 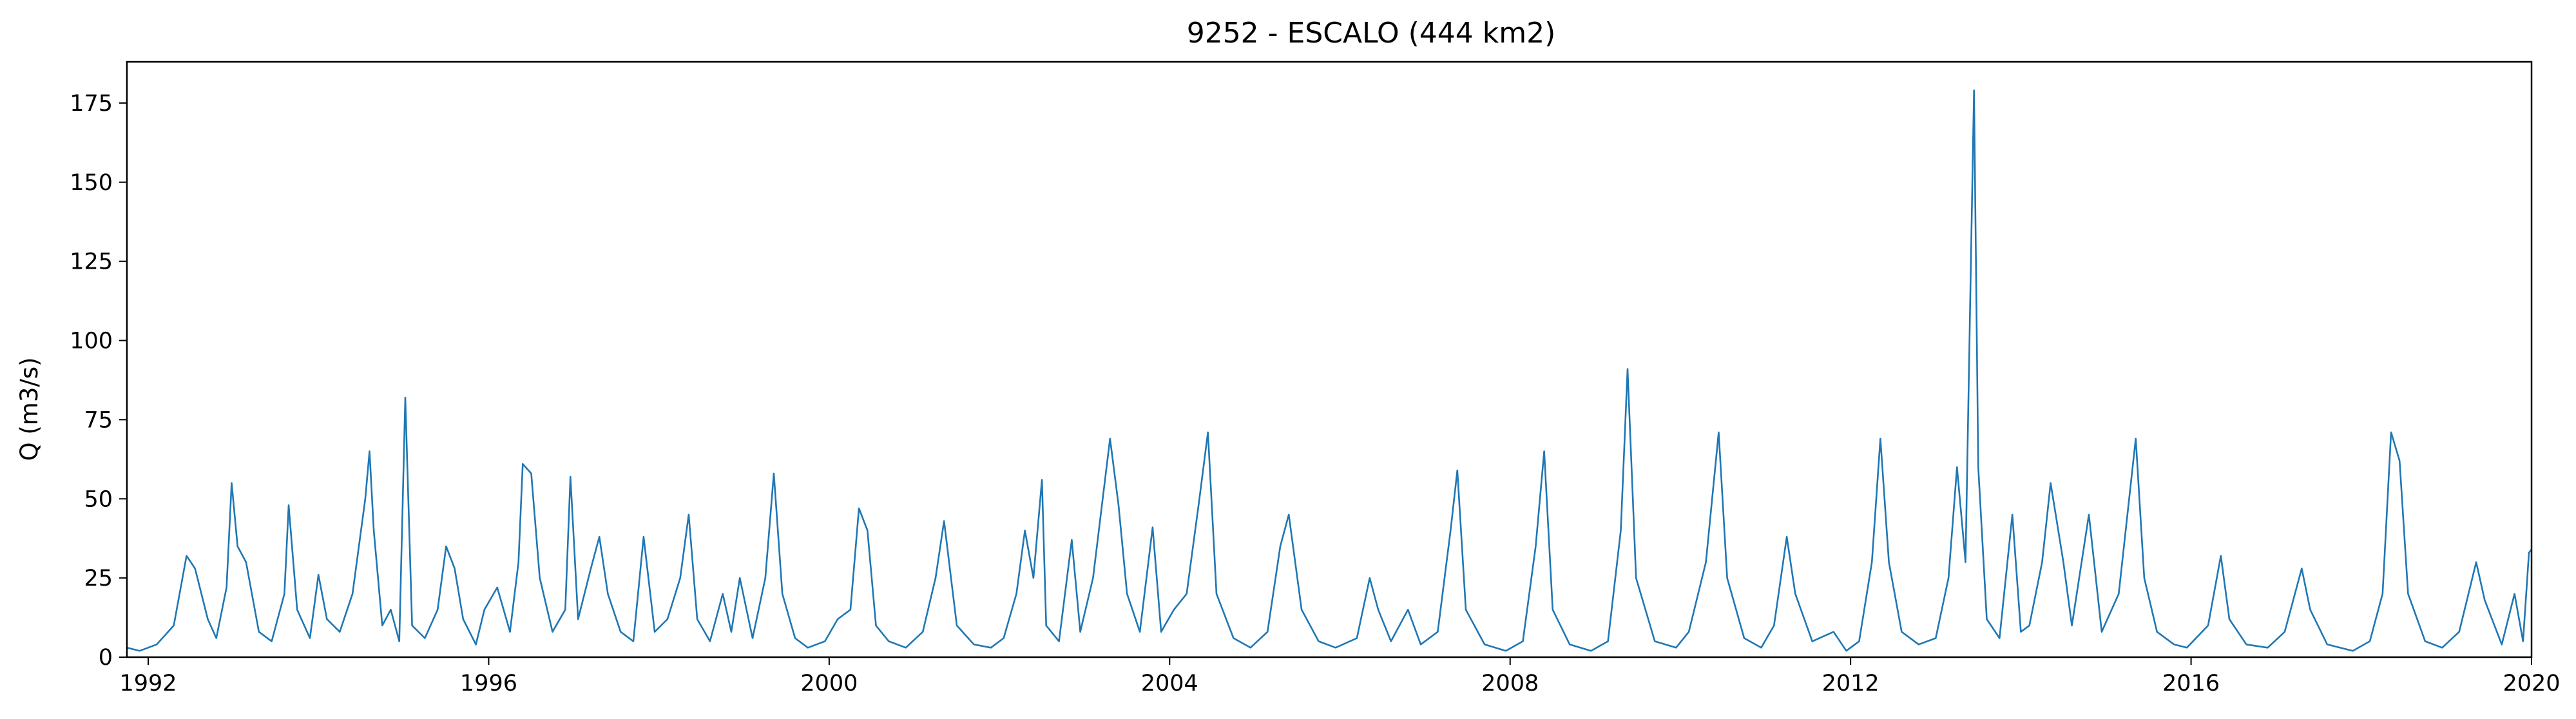 What do you see at coordinates (92, 104) in the screenshot?
I see `y-tick-label: 175` at bounding box center [92, 104].